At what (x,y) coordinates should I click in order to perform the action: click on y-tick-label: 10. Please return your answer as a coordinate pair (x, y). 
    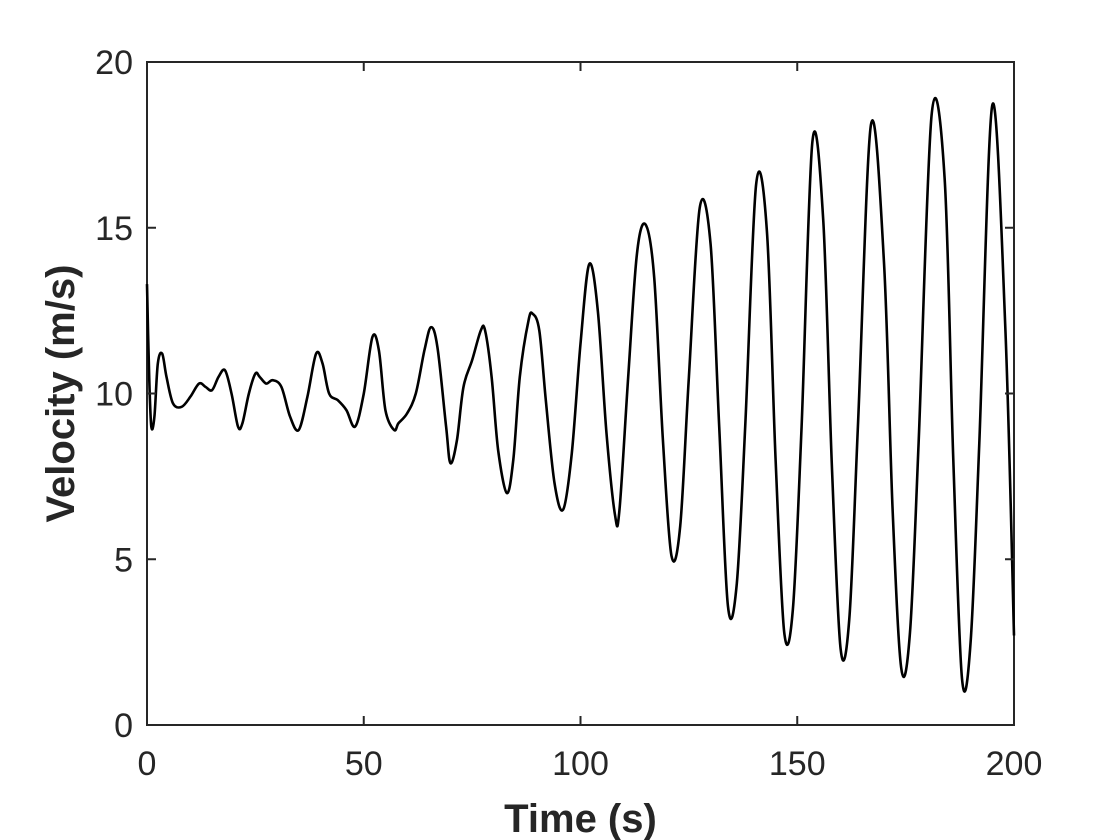
    Looking at the image, I should click on (114, 395).